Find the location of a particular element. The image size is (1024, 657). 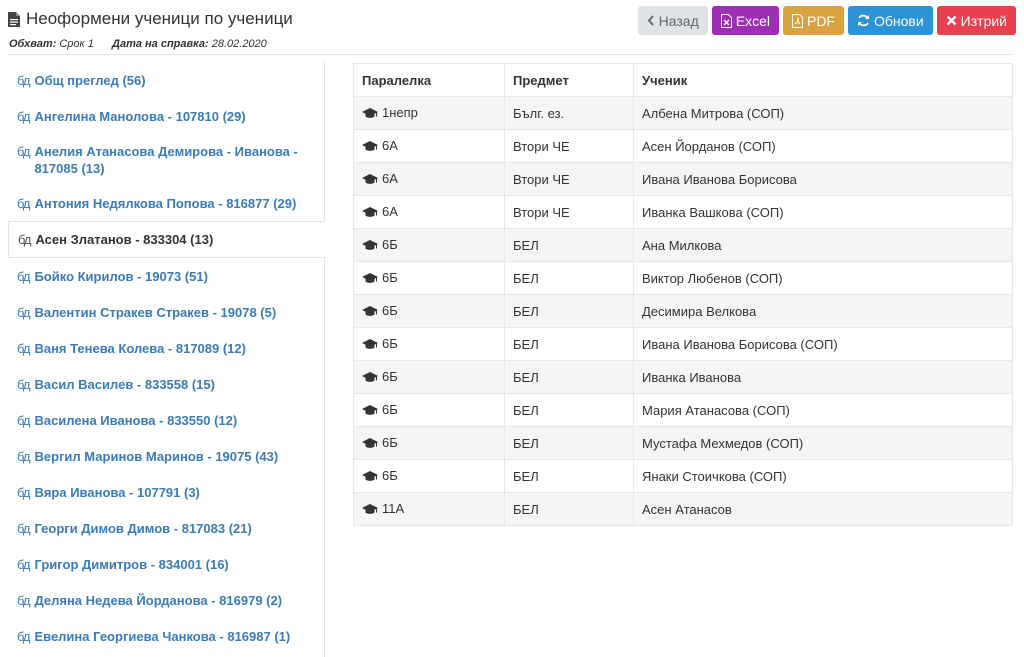

delete-button: Изтрий is located at coordinates (976, 20).